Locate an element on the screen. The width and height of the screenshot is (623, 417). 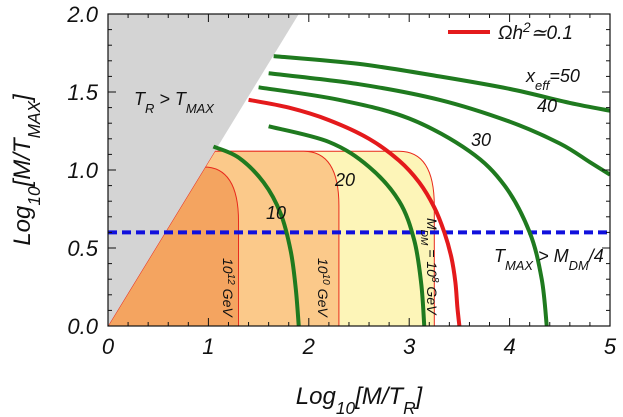
x-tick-label: 0 is located at coordinates (108, 346).